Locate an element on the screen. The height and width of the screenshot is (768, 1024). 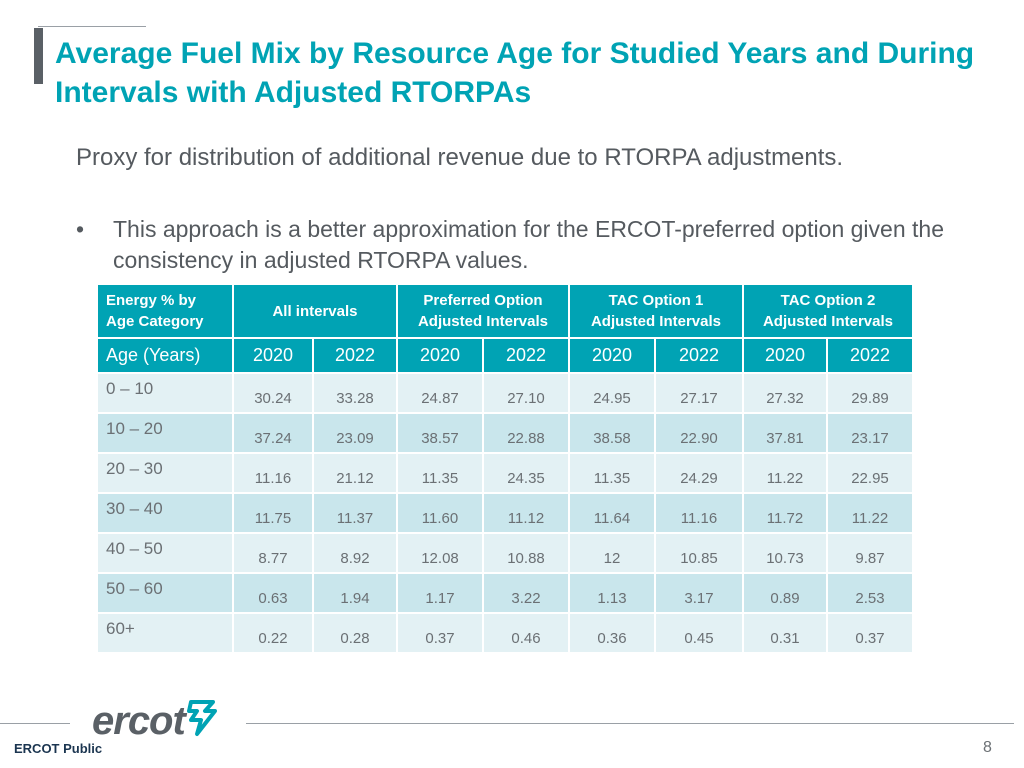
value-cell: 11.75 is located at coordinates (273, 513).